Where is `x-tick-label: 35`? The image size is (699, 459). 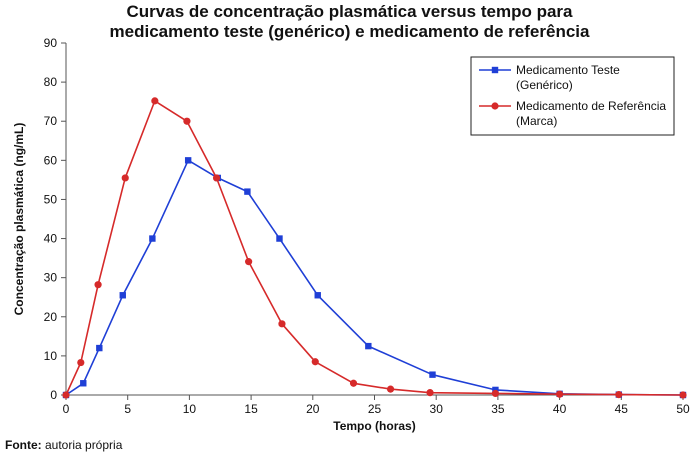 x-tick-label: 35 is located at coordinates (498, 409).